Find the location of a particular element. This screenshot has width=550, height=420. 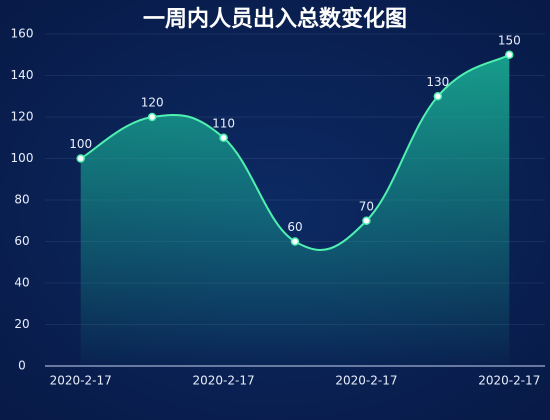

value-label: 120 is located at coordinates (152, 103).